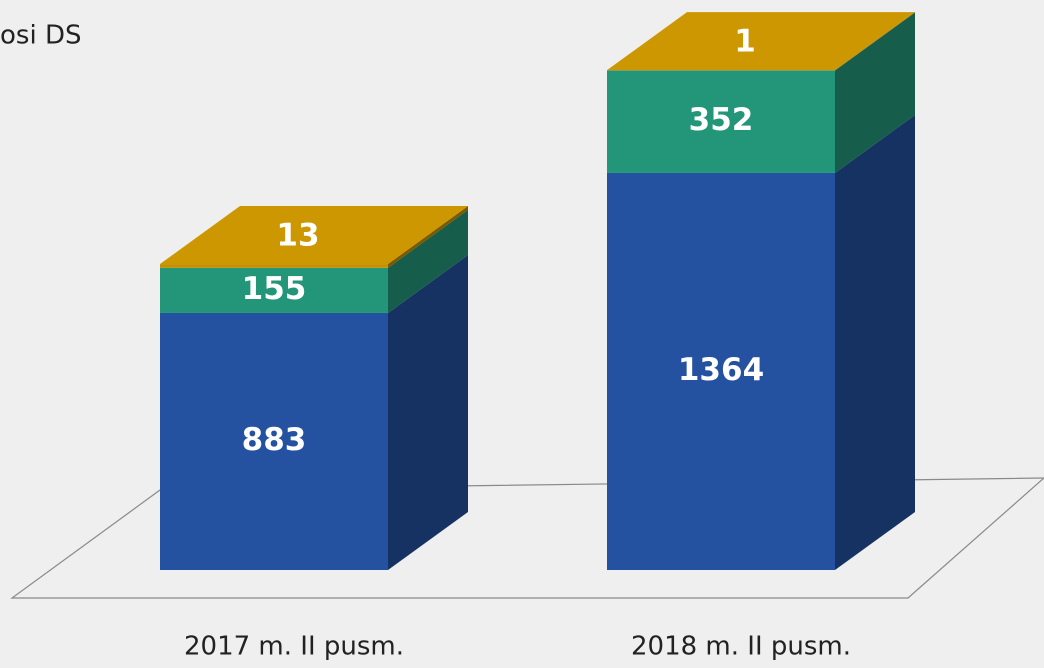 The height and width of the screenshot is (668, 1044). I want to click on value-label: 1364, so click(721, 370).